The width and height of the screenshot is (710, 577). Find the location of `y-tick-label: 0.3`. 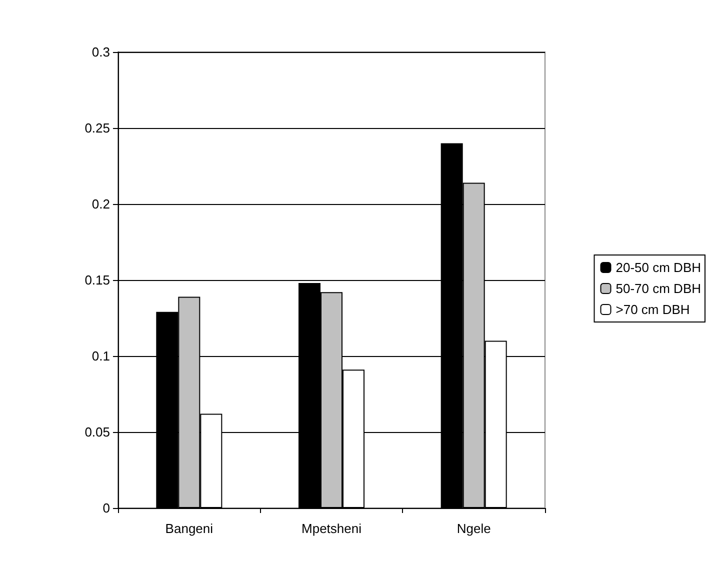

y-tick-label: 0.3 is located at coordinates (101, 52).